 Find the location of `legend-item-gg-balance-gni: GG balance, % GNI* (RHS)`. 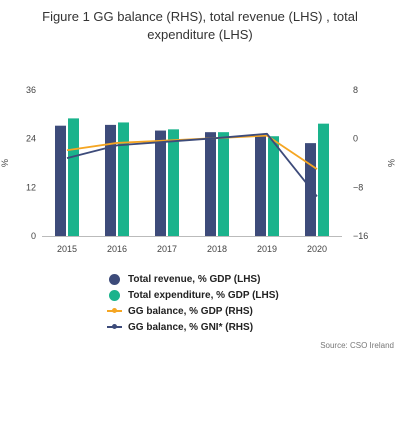

legend-item-gg-balance-gni: GG balance, % GNI* (RHS) is located at coordinates (192, 327).